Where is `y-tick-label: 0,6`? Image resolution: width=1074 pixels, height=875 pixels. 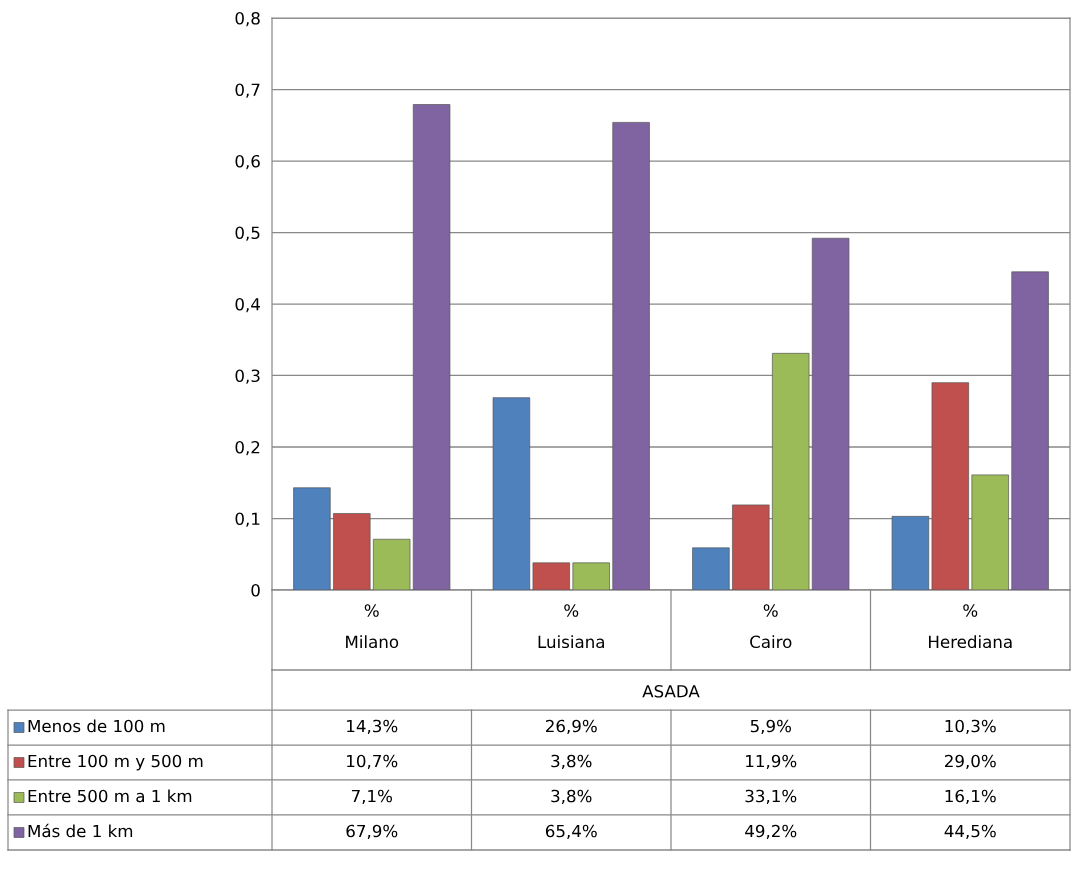
y-tick-label: 0,6 is located at coordinates (247, 162).